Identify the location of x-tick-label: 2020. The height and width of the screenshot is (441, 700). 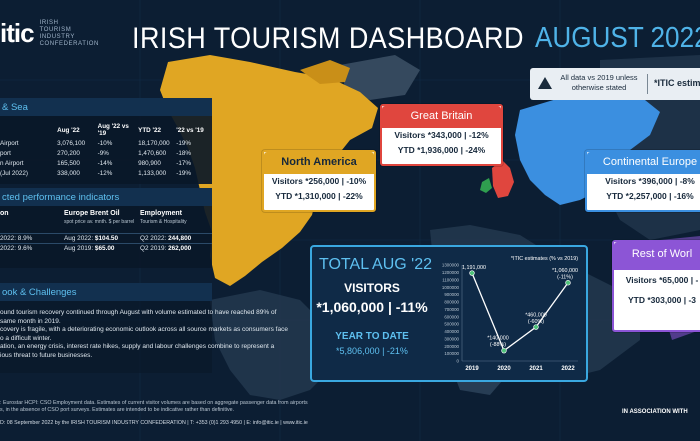
(504, 369).